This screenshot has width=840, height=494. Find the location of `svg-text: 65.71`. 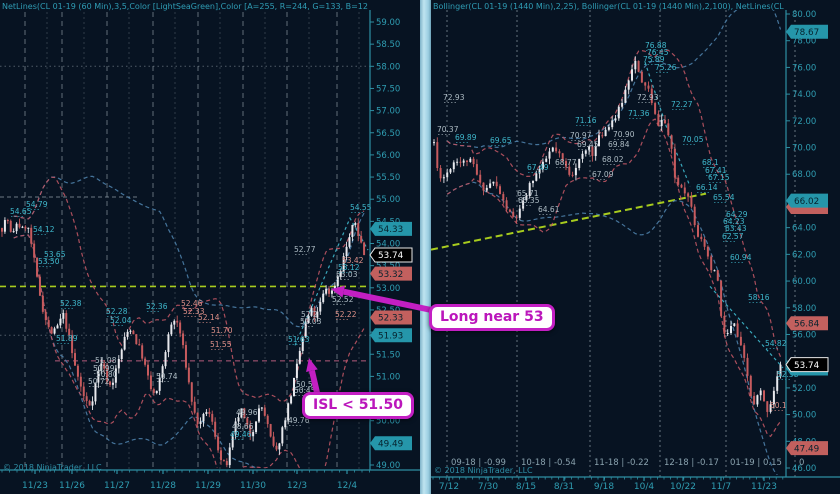

svg-text: 65.71 is located at coordinates (528, 193).